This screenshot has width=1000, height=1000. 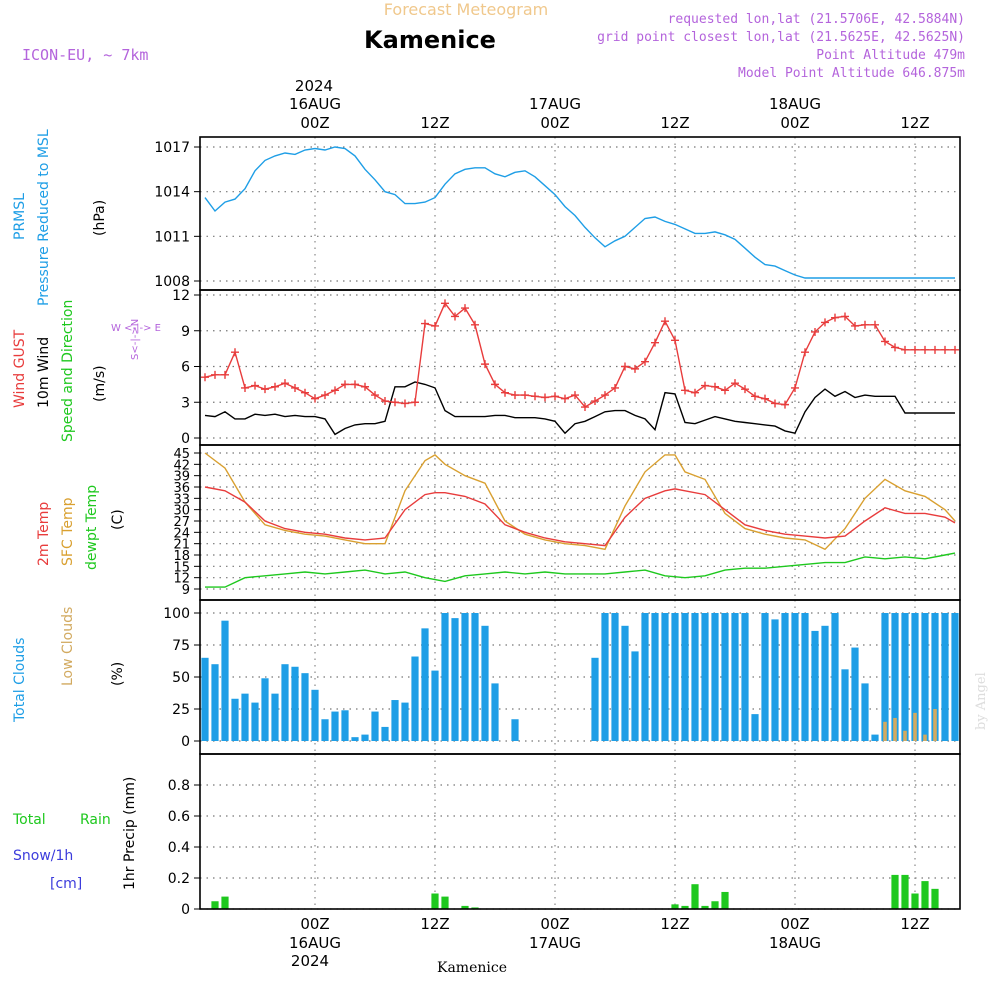 I want to click on y-tick-label: 1017, so click(x=172, y=148).